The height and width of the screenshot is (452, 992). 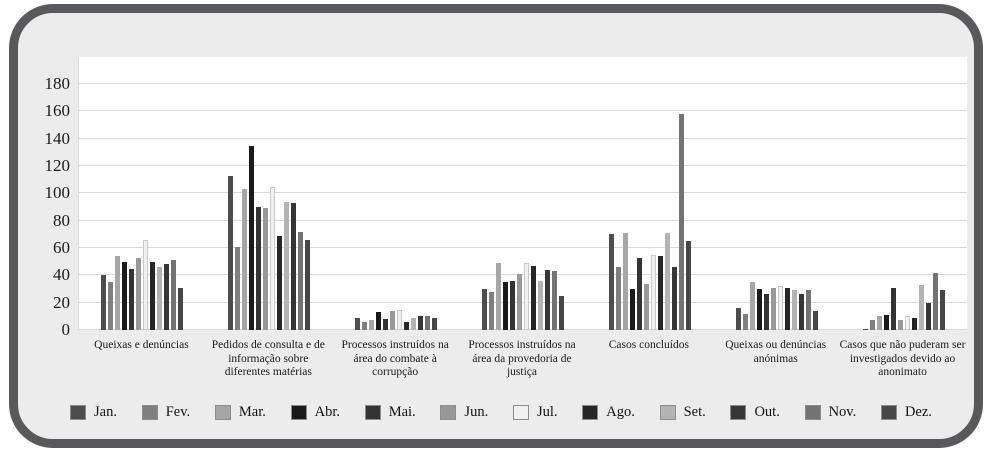 I want to click on y-tick-label: 20, so click(x=61, y=302).